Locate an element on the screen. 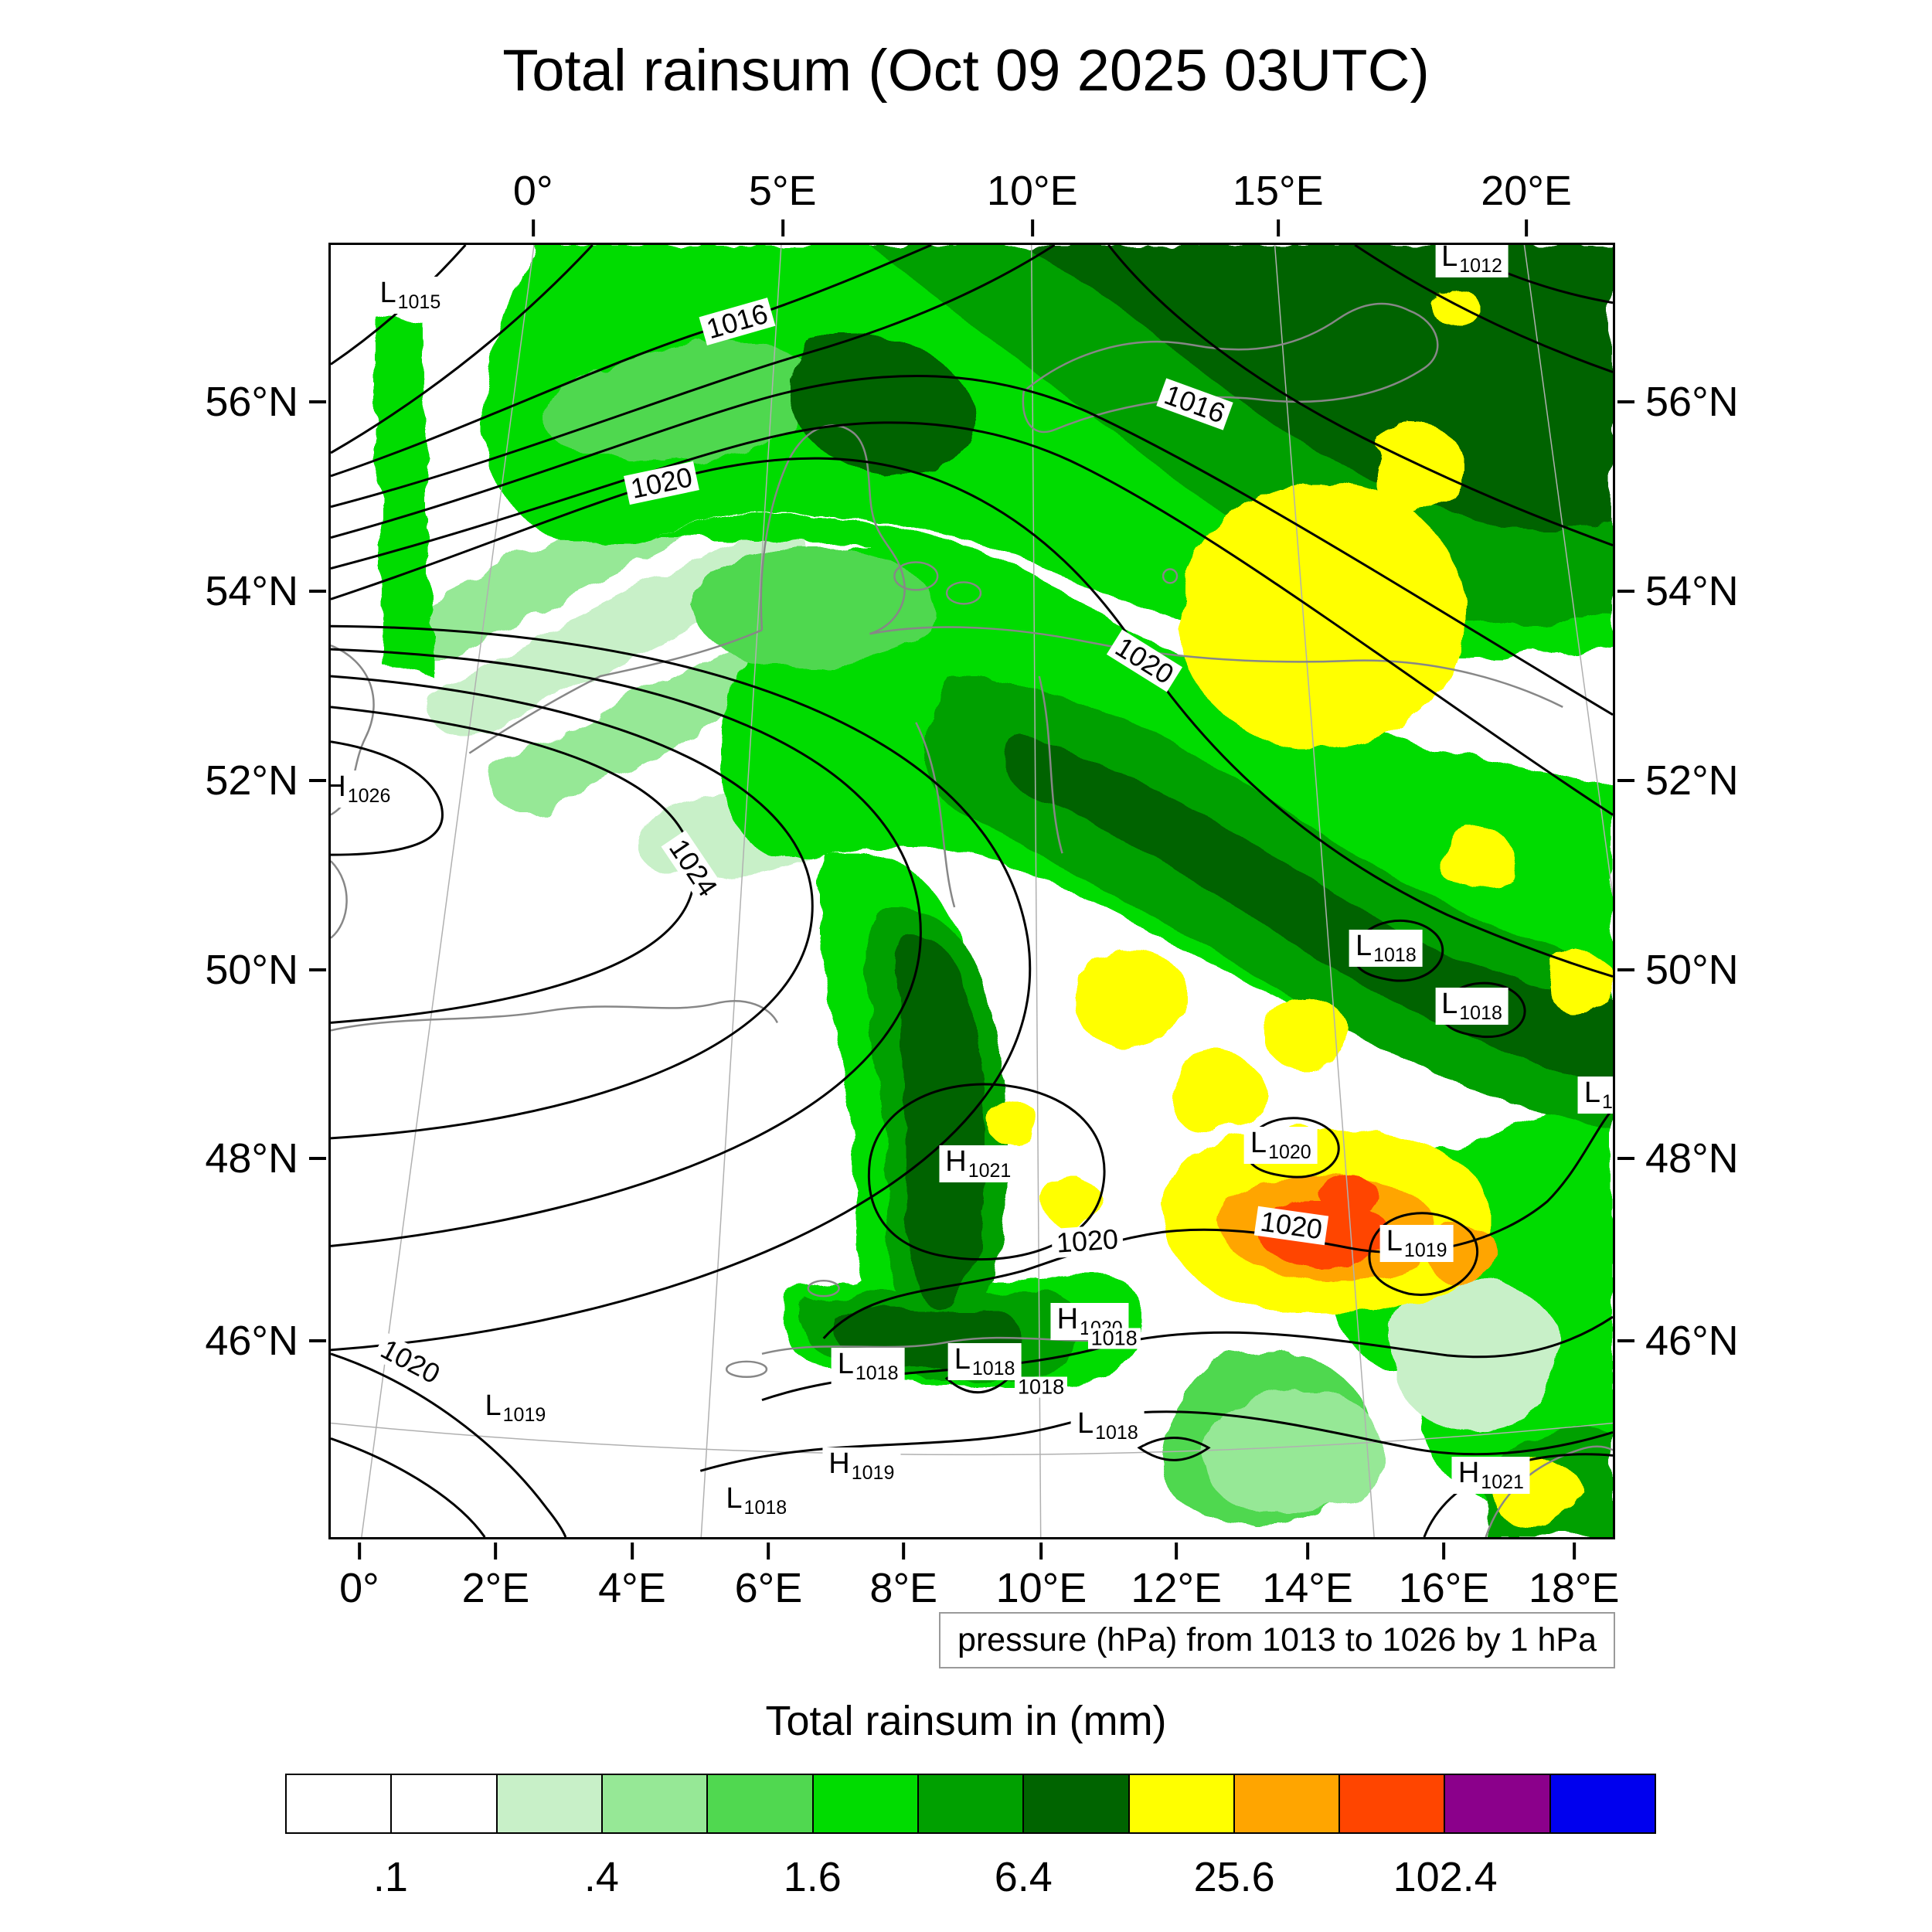 This screenshot has width=1932, height=1932. colorbar-tick-label: 25.6 is located at coordinates (1234, 1877).